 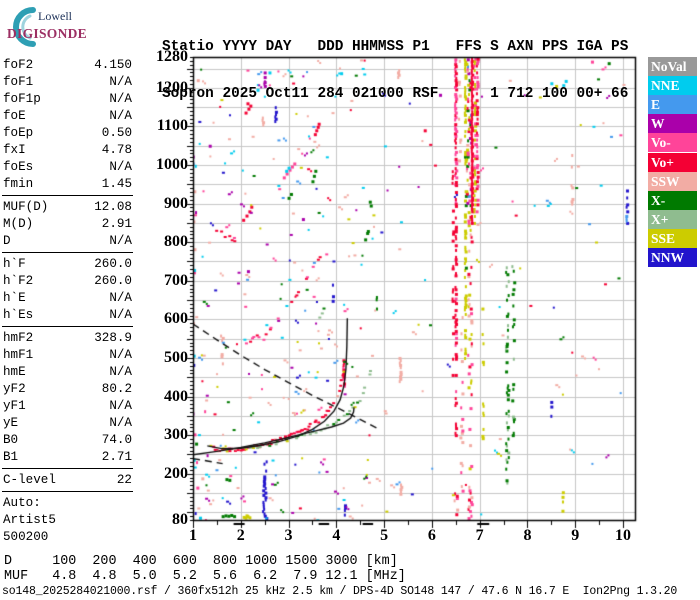 What do you see at coordinates (29, 520) in the screenshot?
I see `autoscaling-info-line: Artist5` at bounding box center [29, 520].